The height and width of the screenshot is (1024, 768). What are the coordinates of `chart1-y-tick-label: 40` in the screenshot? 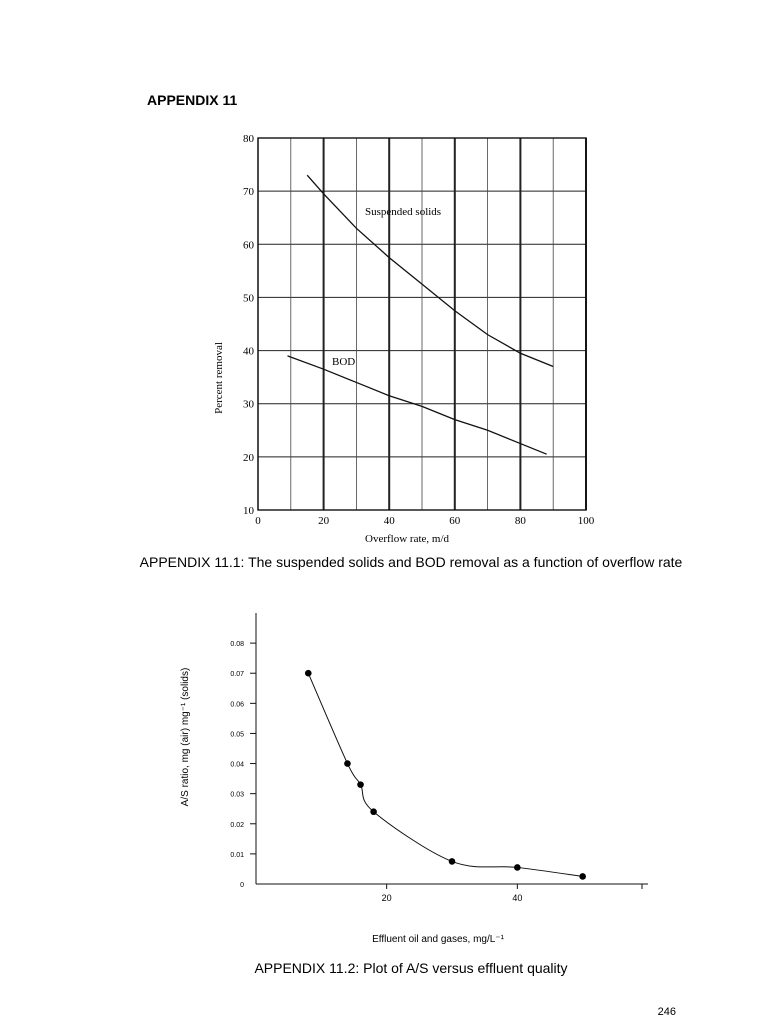 It's located at (249, 352).